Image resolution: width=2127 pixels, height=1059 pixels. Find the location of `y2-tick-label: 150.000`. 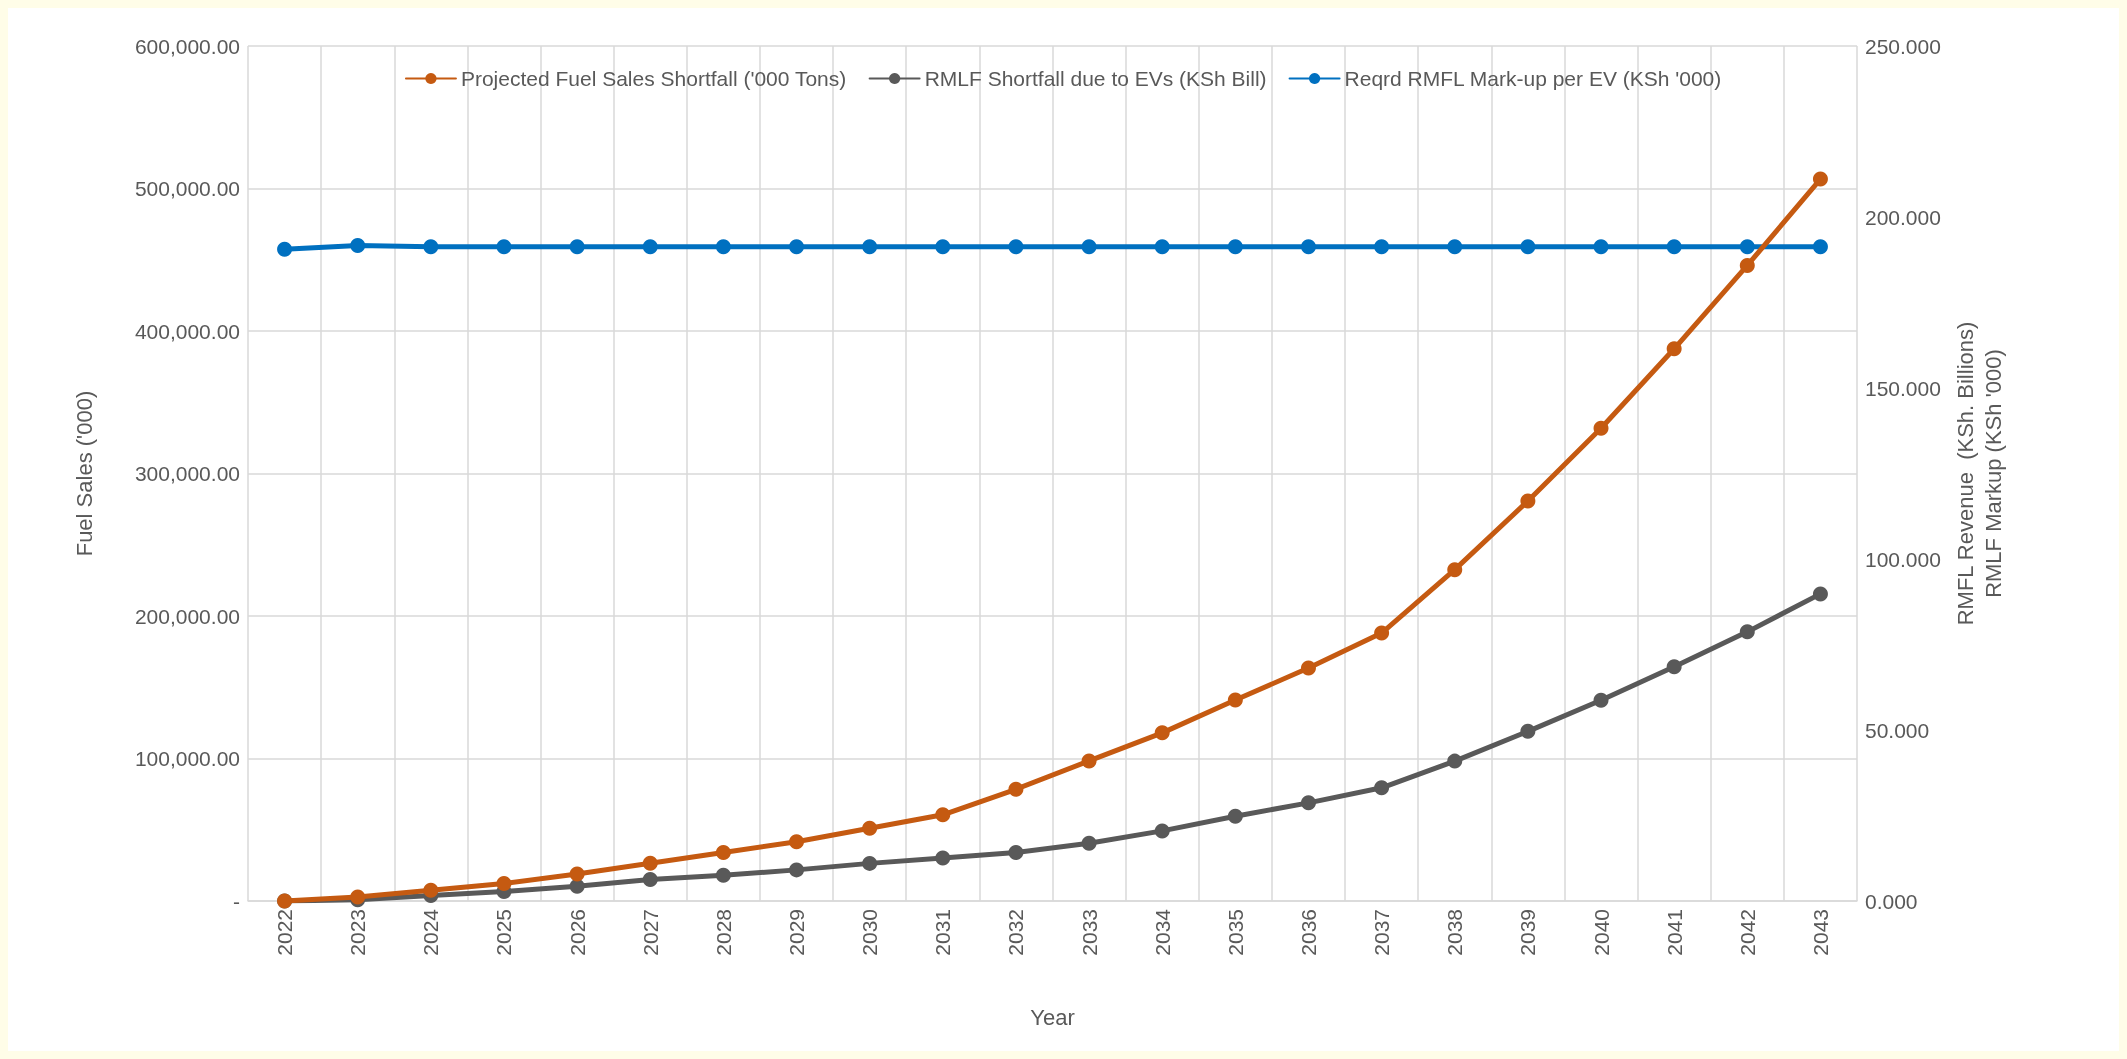

y2-tick-label: 150.000 is located at coordinates (1903, 388).